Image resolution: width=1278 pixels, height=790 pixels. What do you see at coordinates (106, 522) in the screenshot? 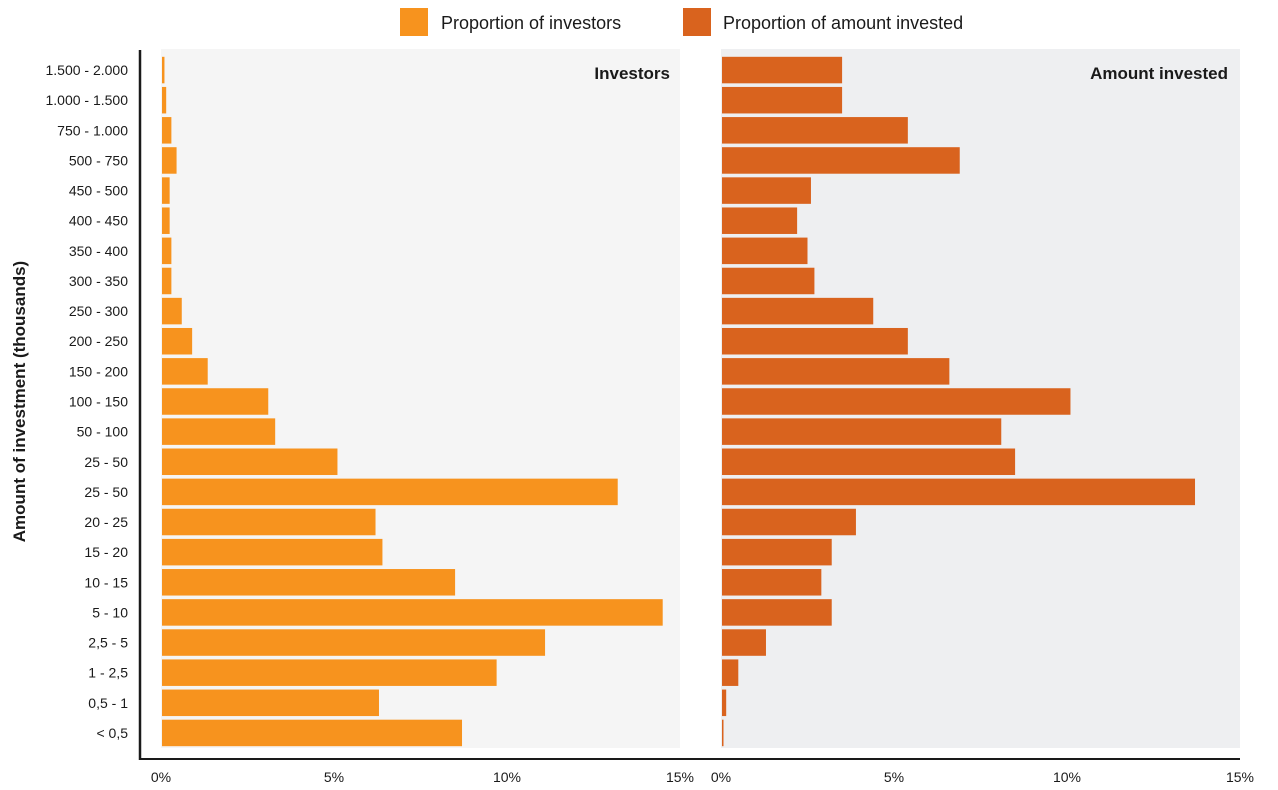
I see `y-tick-label: 20 - 25` at bounding box center [106, 522].